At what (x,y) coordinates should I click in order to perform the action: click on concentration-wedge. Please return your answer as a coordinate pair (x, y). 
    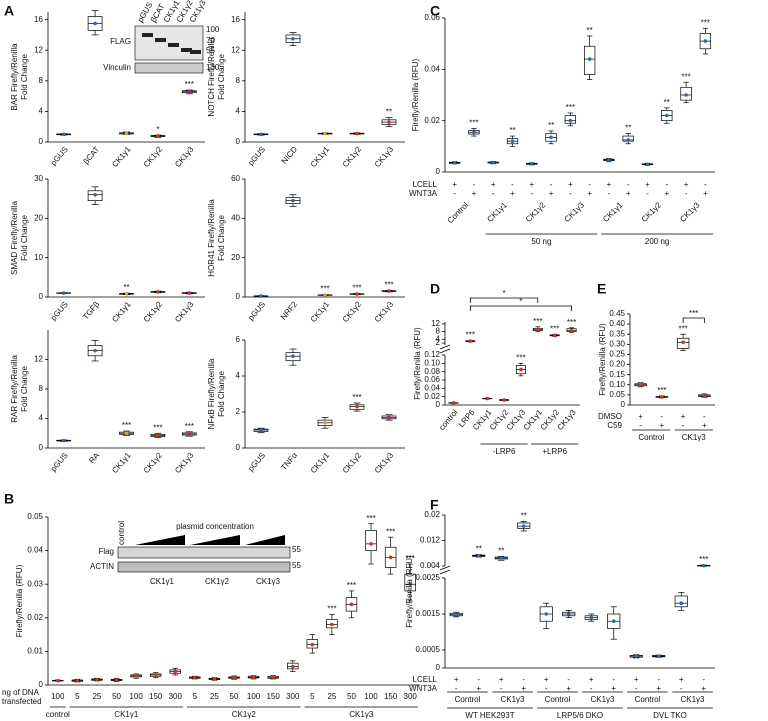
    Looking at the image, I should click on (160, 540).